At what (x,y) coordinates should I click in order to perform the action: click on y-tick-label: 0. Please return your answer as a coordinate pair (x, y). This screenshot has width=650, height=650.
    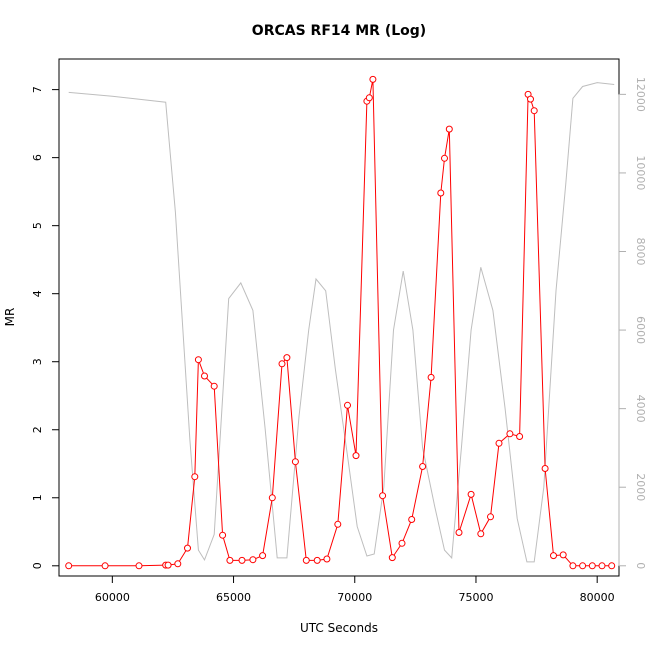
    Looking at the image, I should click on (37, 565).